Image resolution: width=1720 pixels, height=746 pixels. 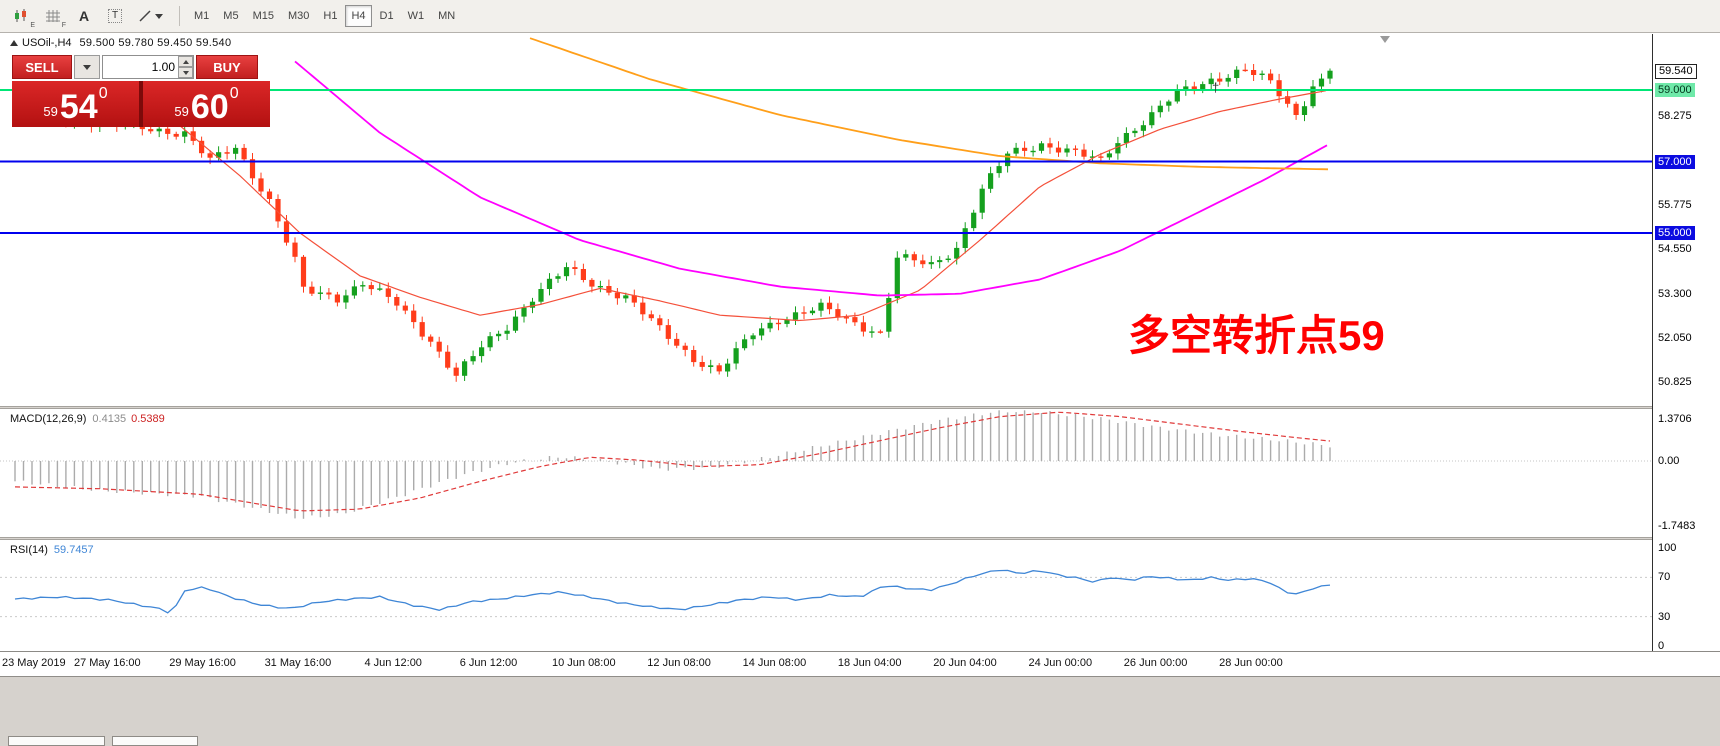 I want to click on toolbar: E F A T M1 M5 M15 M30 H1 H4 D1 W1 MN, so click(x=860, y=16).